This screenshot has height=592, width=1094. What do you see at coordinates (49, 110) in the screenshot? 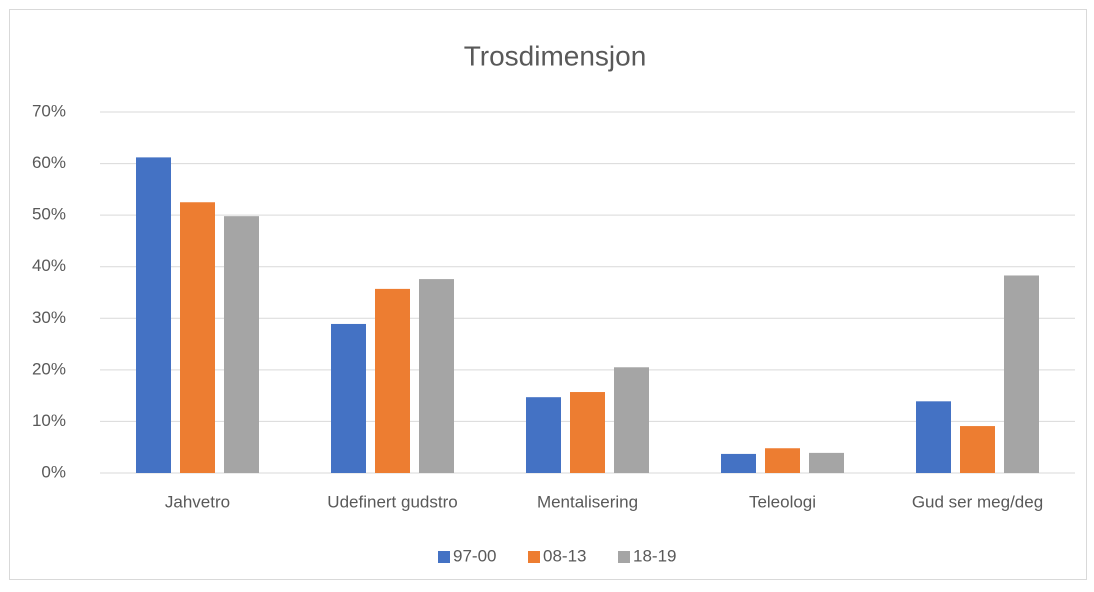
I see `y-tick-label: 70%` at bounding box center [49, 110].